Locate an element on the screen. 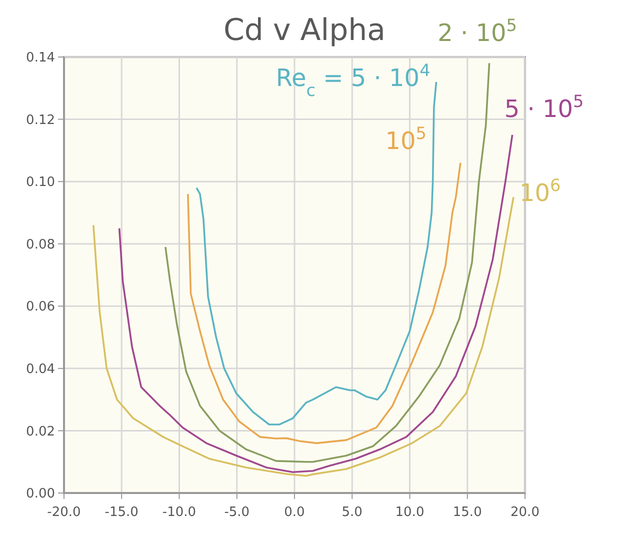 This screenshot has width=625, height=534. y-tick-label: 0.12 is located at coordinates (40, 120).